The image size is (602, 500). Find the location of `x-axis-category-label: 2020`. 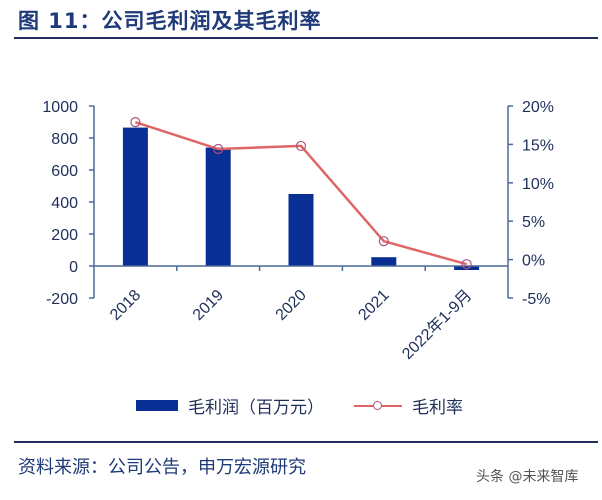

x-axis-category-label: 2020 is located at coordinates (291, 305).